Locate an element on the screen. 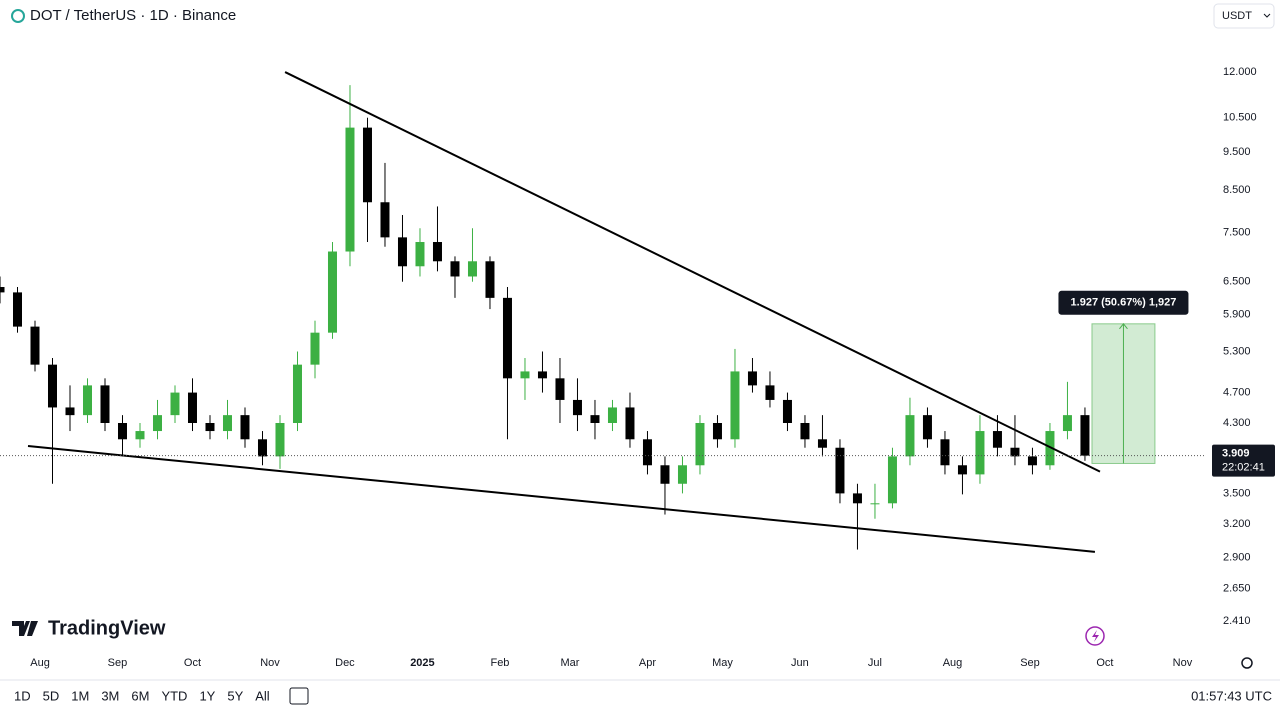 The width and height of the screenshot is (1280, 720). y-tick-label: 8.500 is located at coordinates (1237, 190).